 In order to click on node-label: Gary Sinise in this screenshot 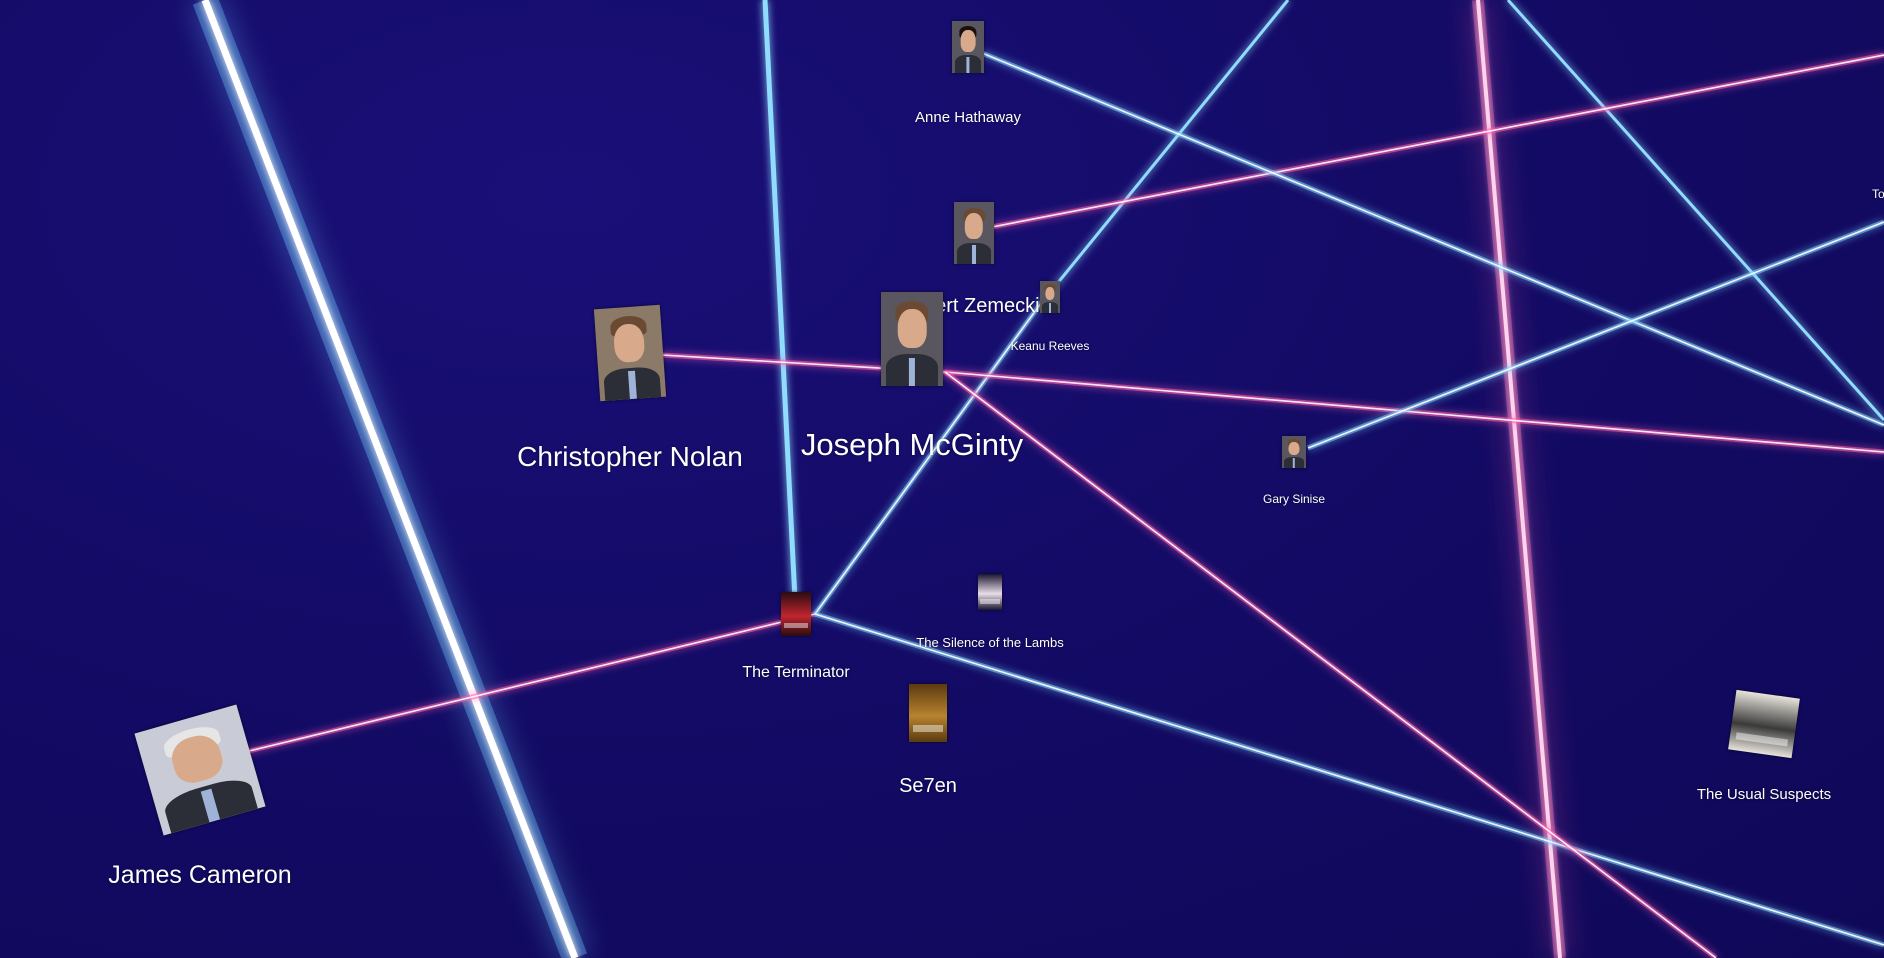, I will do `click(1294, 499)`.